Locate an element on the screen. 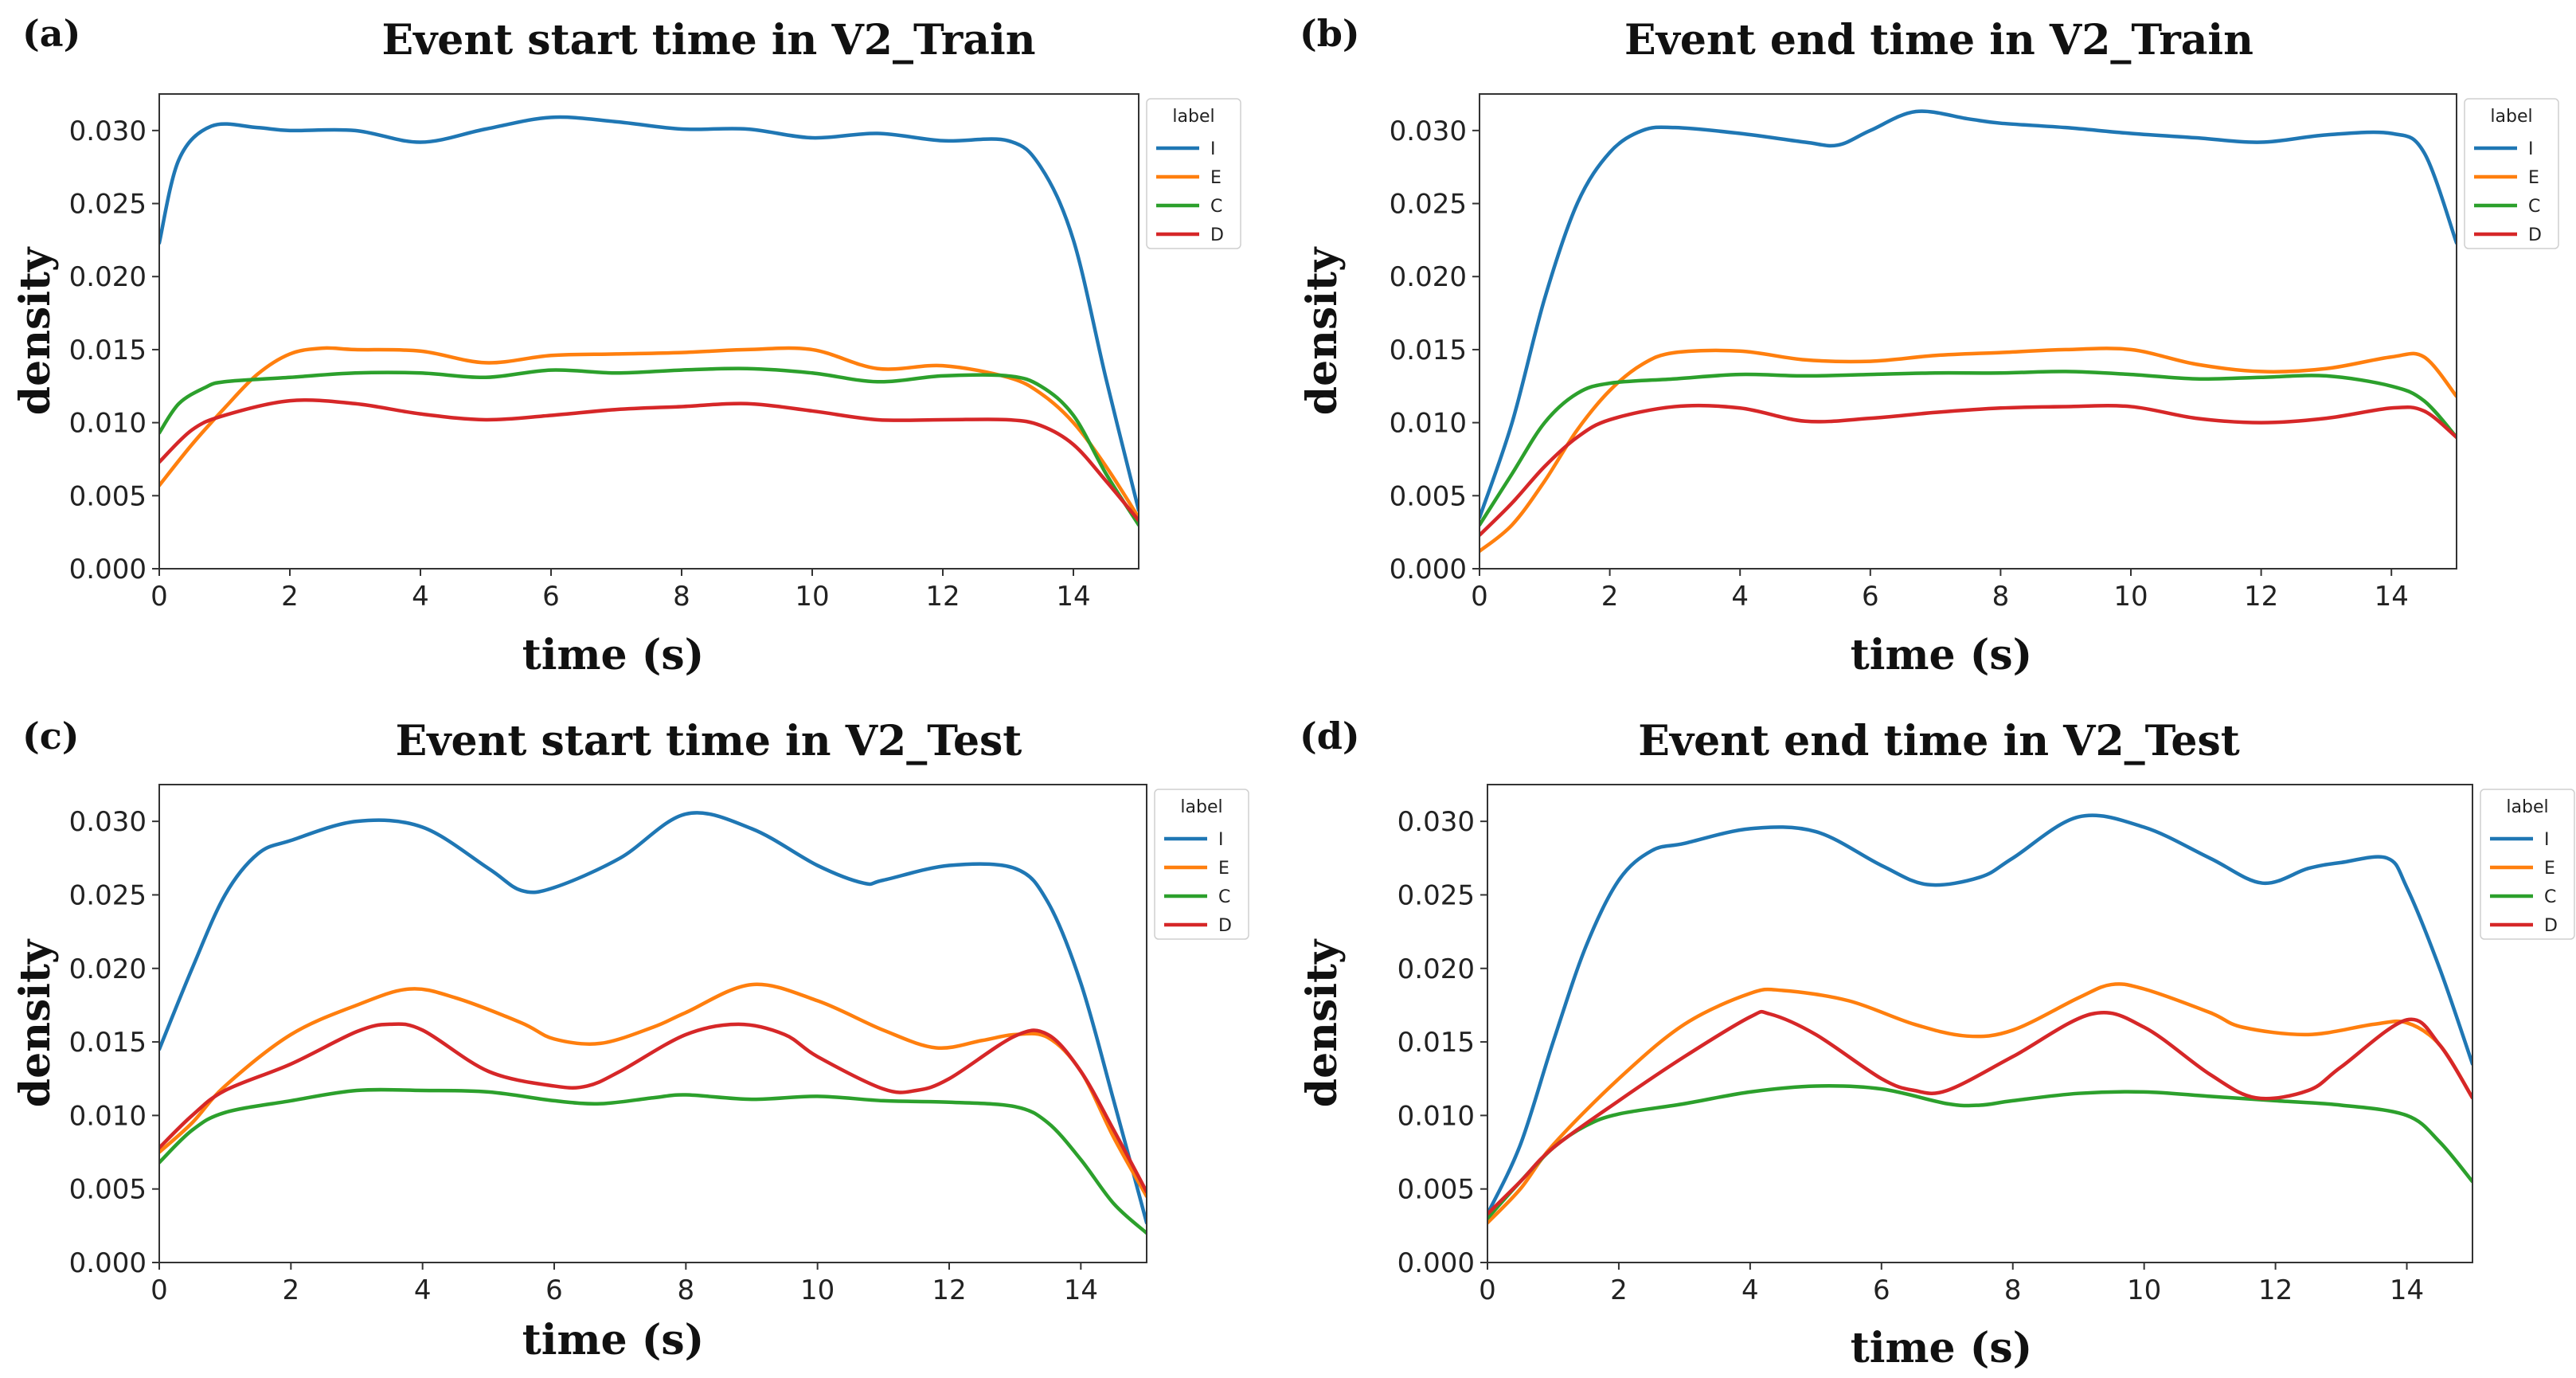  chart-title: Event end time in V2_Train is located at coordinates (1939, 40).